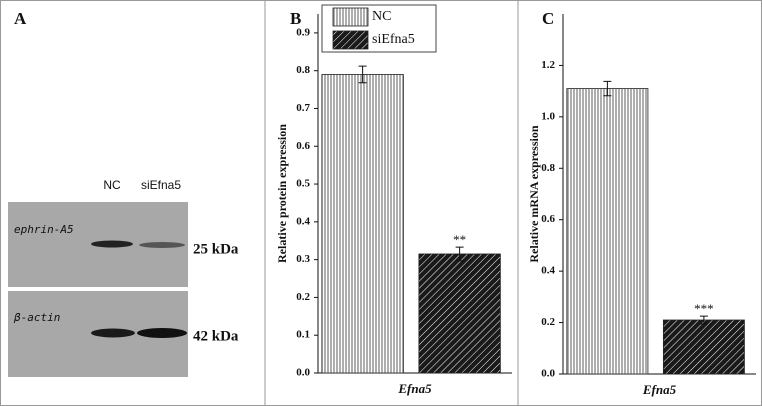  I want to click on blot-size: 42 kDa, so click(216, 336).